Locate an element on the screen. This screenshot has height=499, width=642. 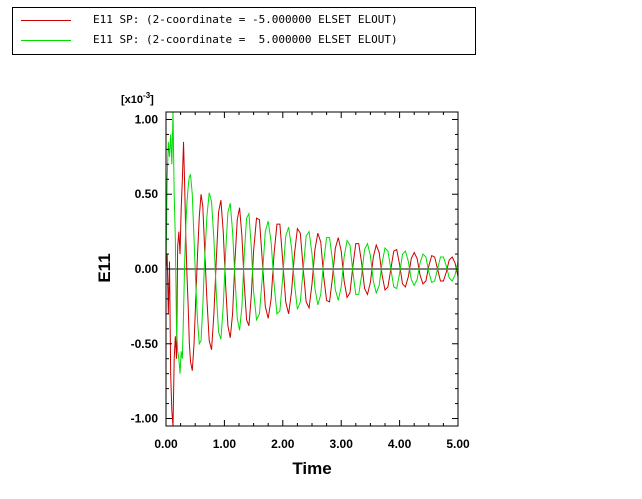
y-tick-label: 0.00 is located at coordinates (147, 269).